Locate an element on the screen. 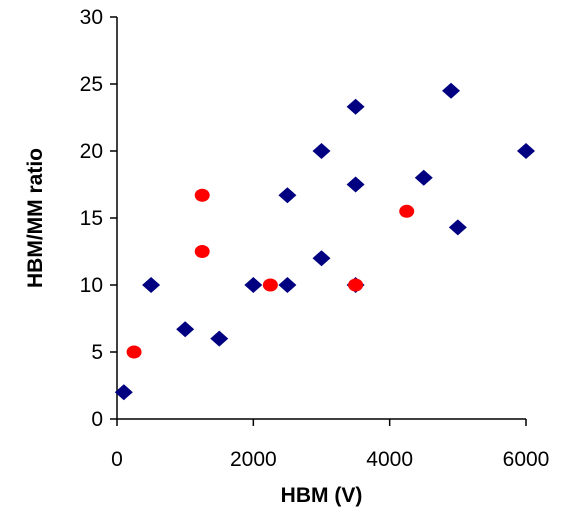 This screenshot has width=562, height=512. y-tick-label: 30 is located at coordinates (91, 17).